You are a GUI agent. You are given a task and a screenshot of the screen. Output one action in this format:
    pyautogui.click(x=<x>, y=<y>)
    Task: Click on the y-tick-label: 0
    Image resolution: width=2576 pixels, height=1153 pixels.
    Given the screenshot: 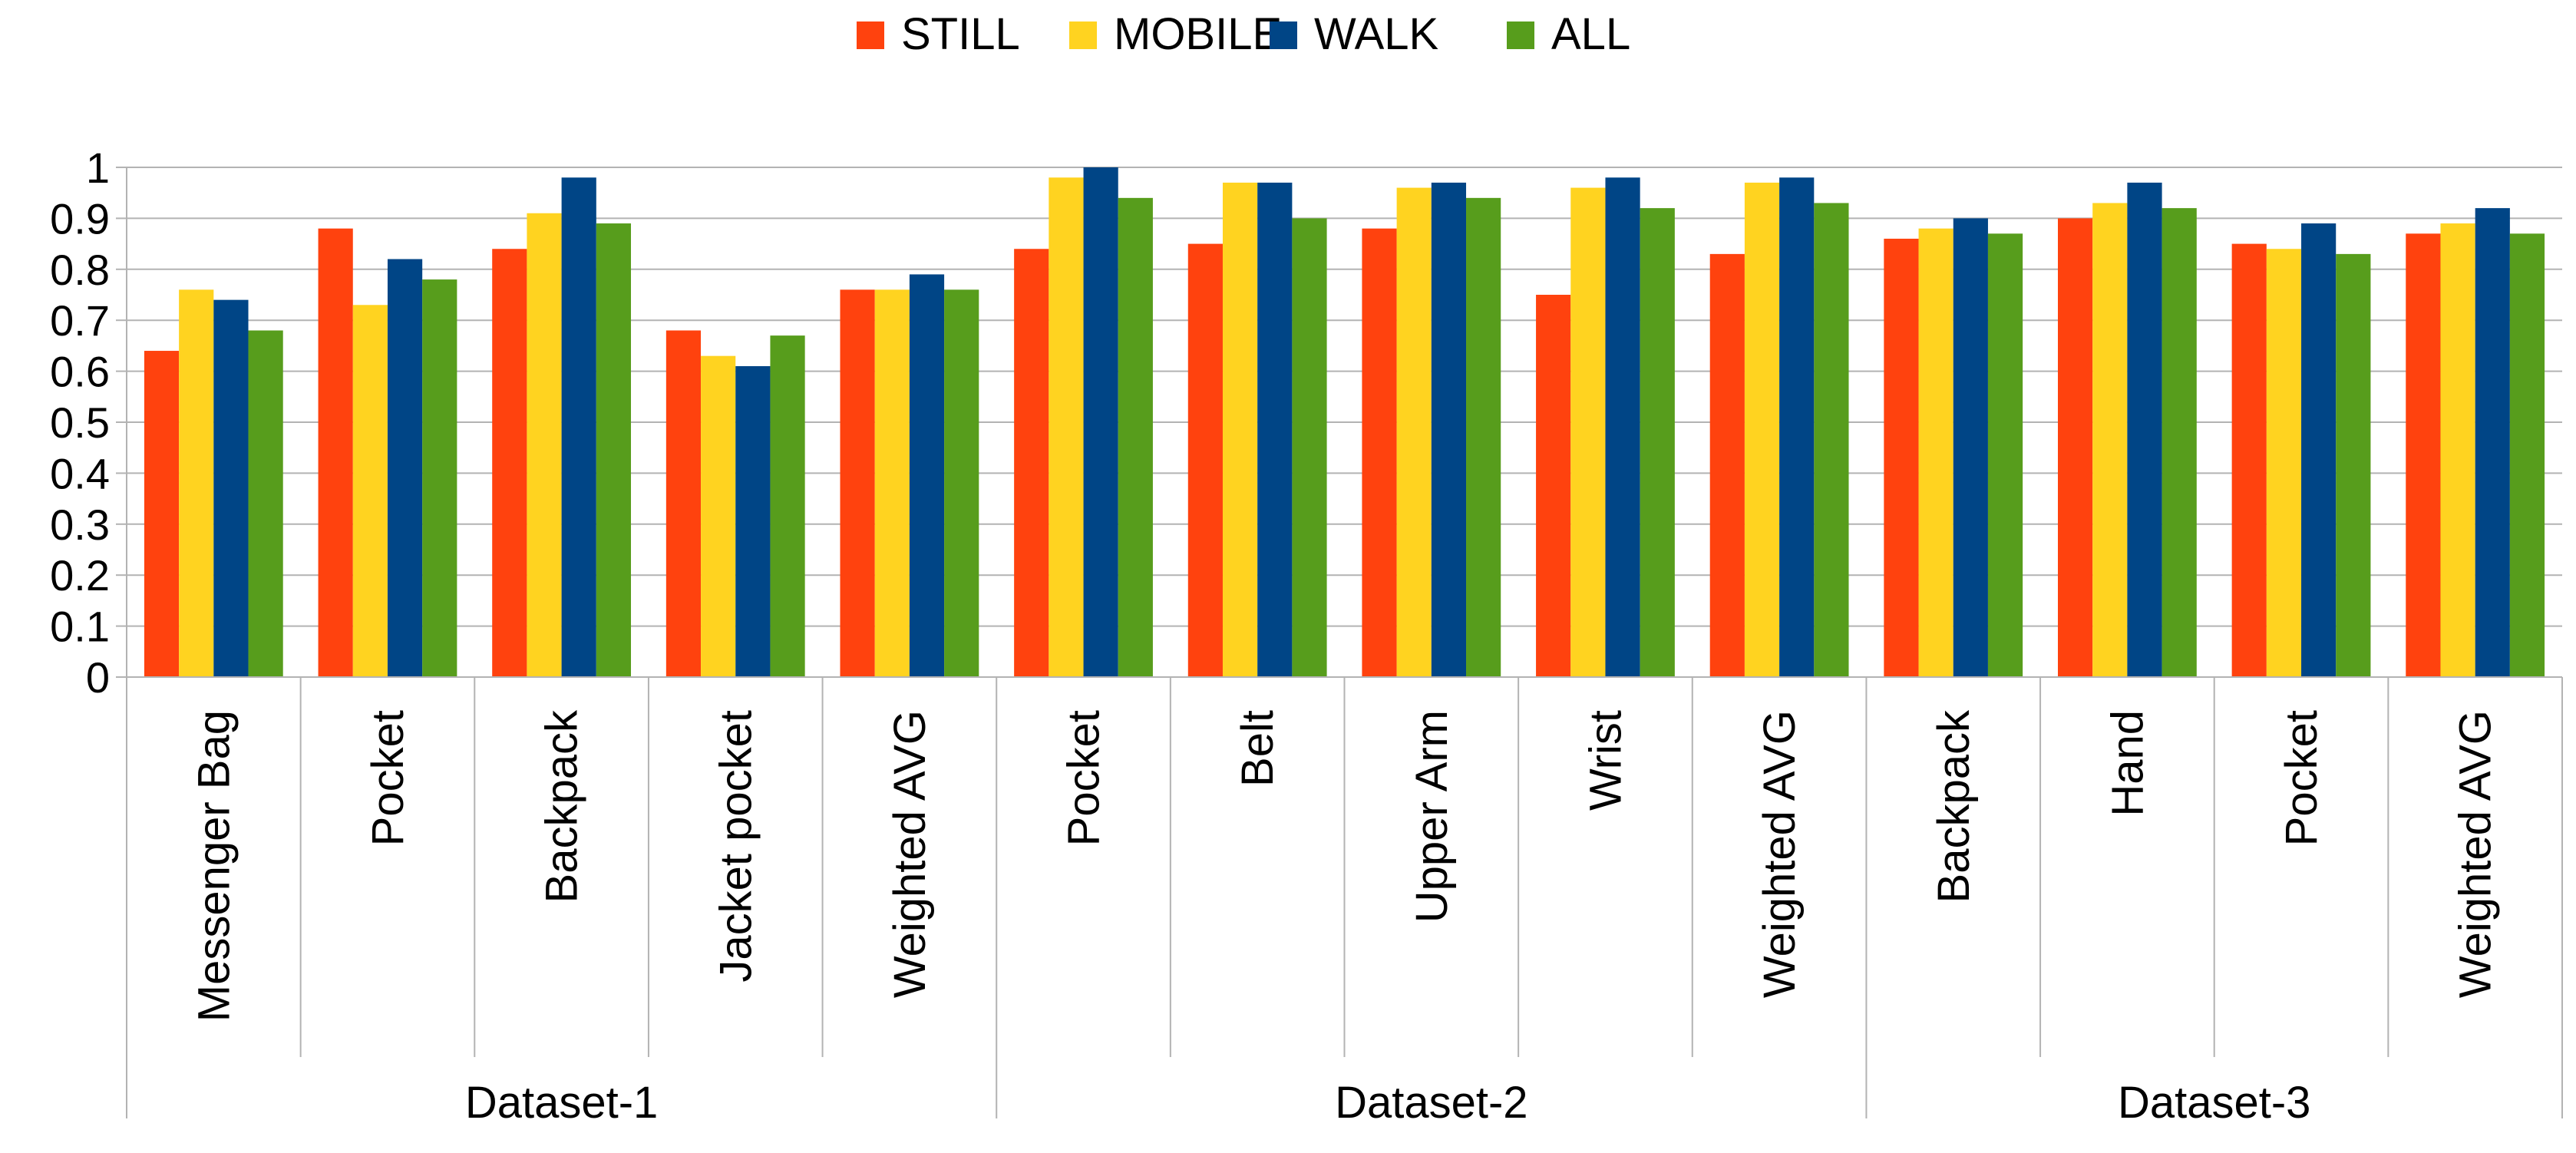 What is the action you would take?
    pyautogui.click(x=98, y=677)
    